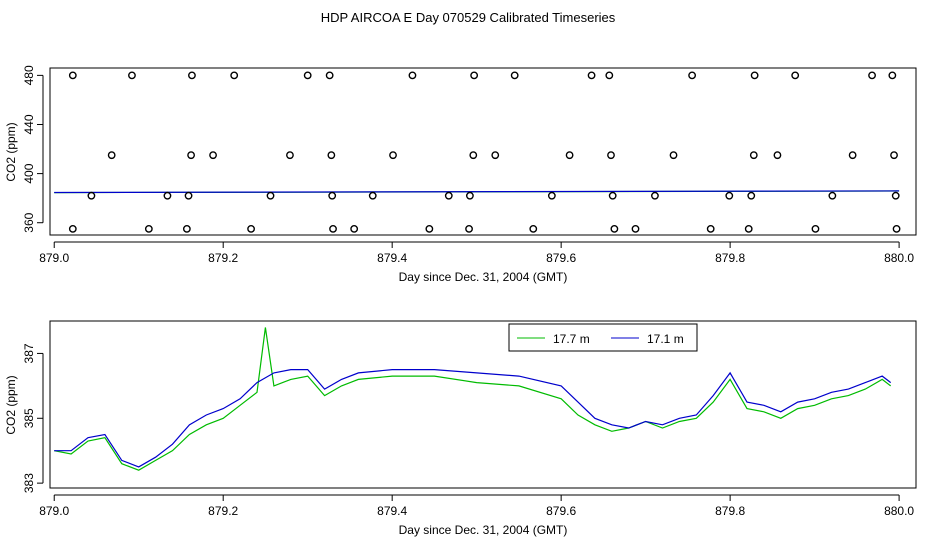  I want to click on top-y-tick-label: 480, so click(29, 75).